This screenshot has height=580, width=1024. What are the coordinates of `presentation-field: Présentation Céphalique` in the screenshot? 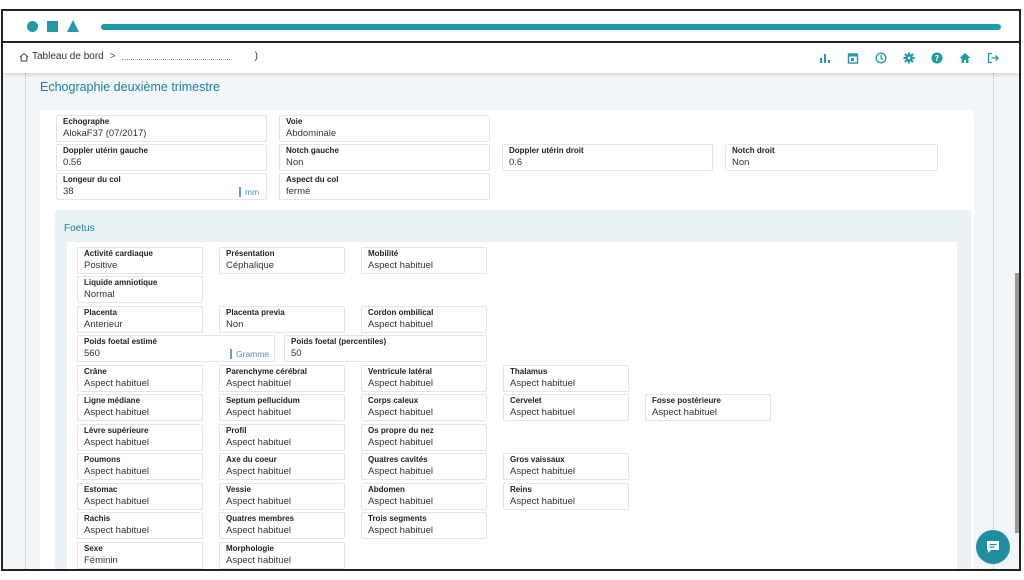 It's located at (282, 260).